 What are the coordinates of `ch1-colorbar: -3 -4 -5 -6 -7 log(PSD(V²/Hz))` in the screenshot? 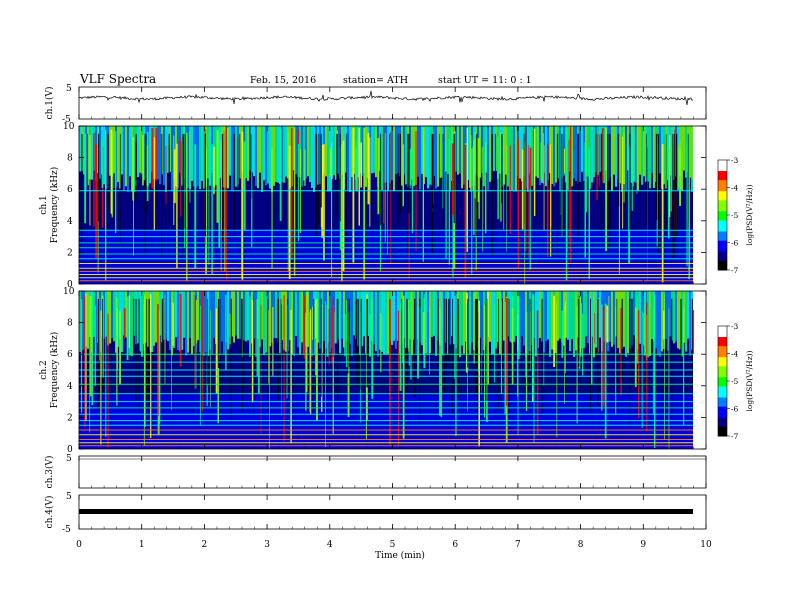 It's located at (735, 215).